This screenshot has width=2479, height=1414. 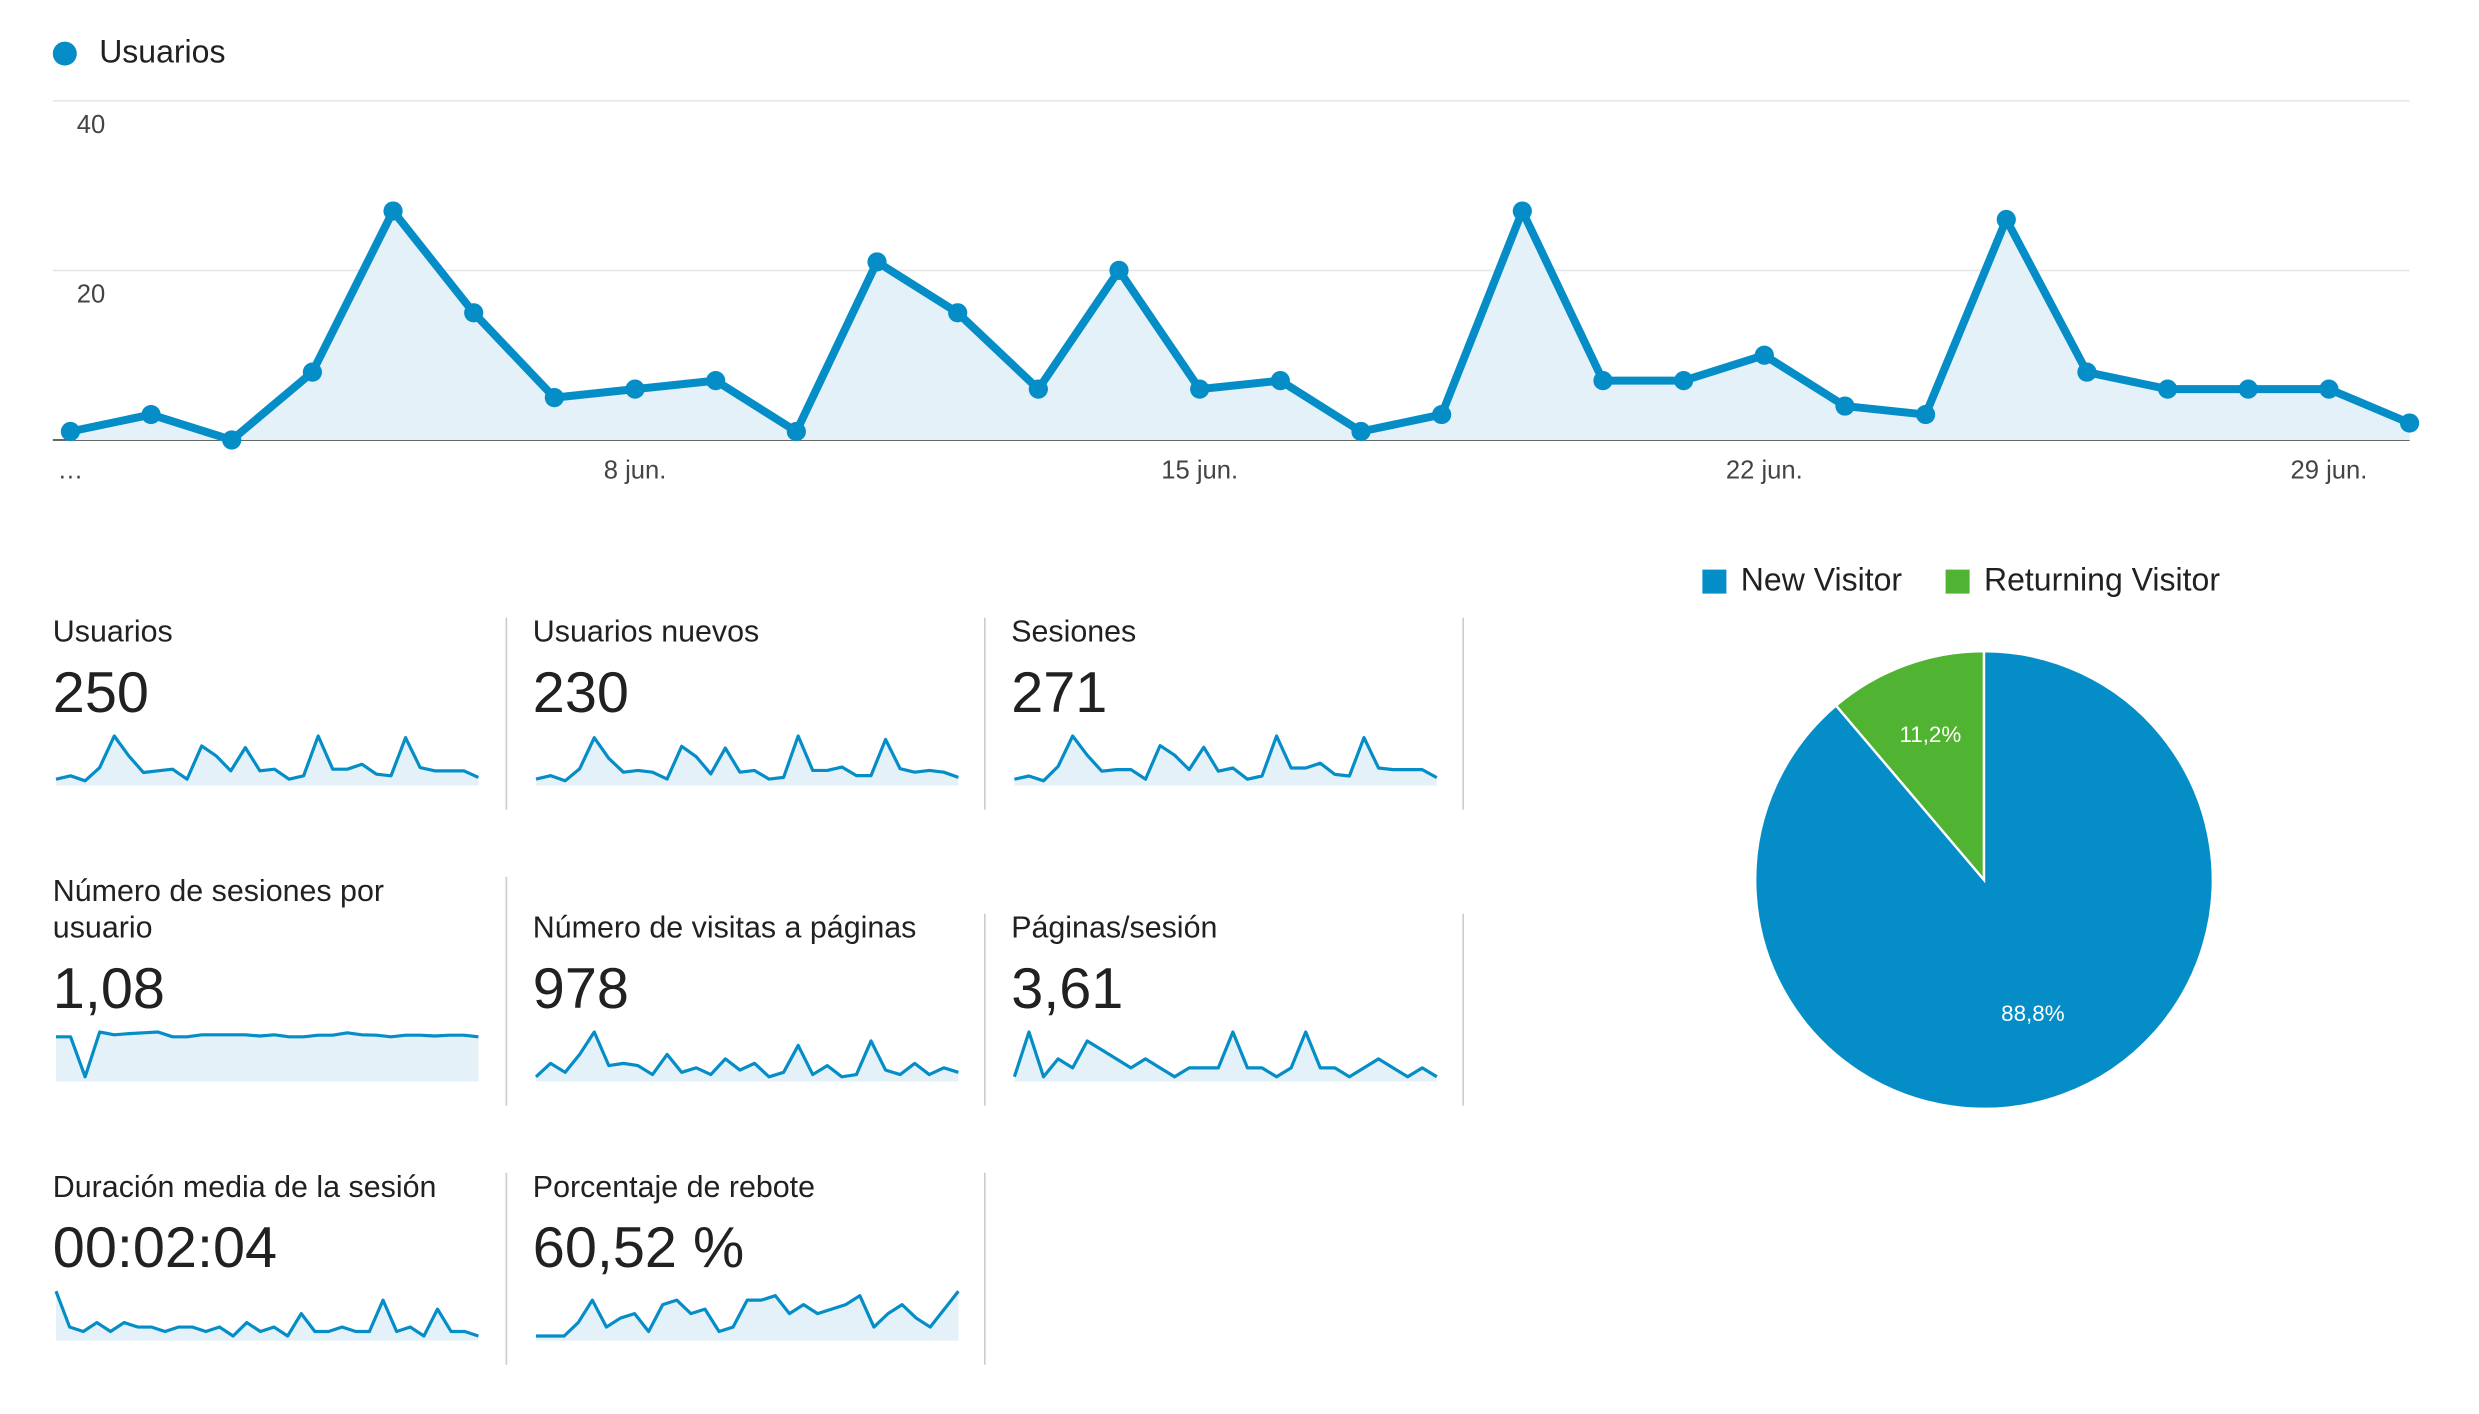 What do you see at coordinates (646, 633) in the screenshot?
I see `metric-label: Usuarios nuevos` at bounding box center [646, 633].